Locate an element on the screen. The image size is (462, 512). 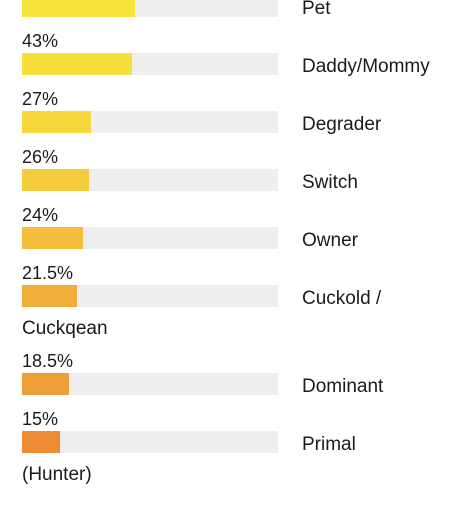
value-label: 21.5% is located at coordinates (48, 273).